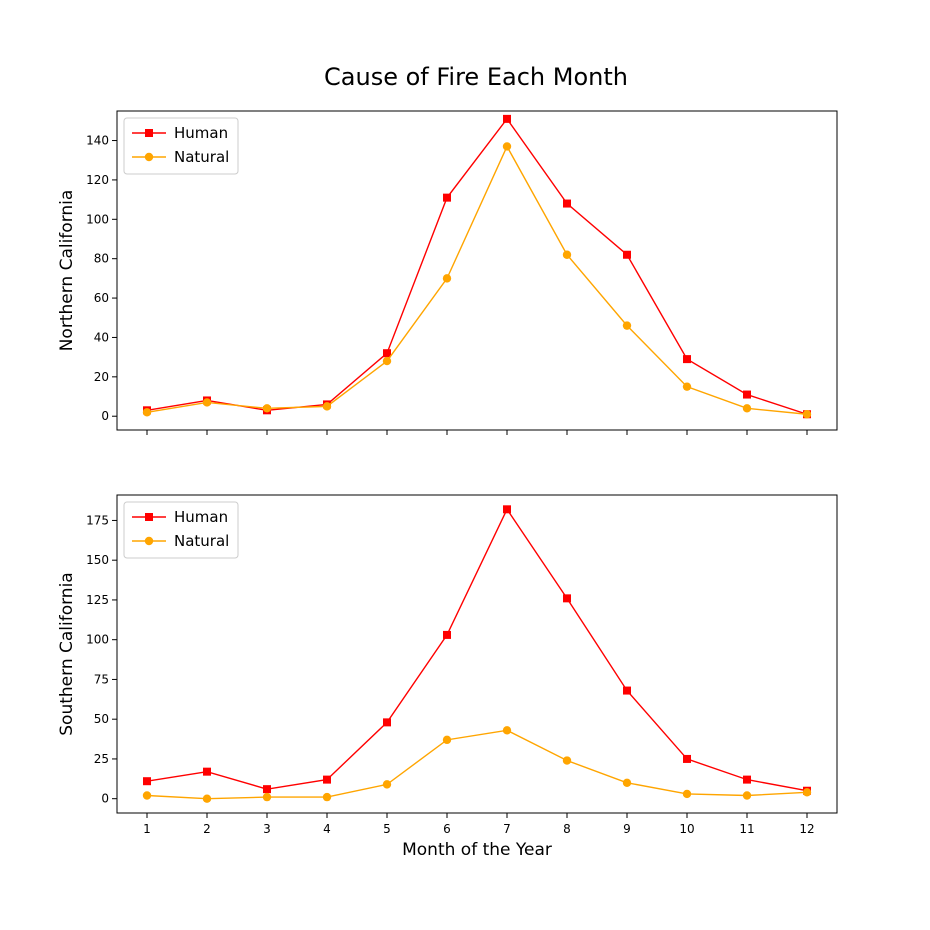  I want to click on y-tick-label: 40, so click(101, 337).